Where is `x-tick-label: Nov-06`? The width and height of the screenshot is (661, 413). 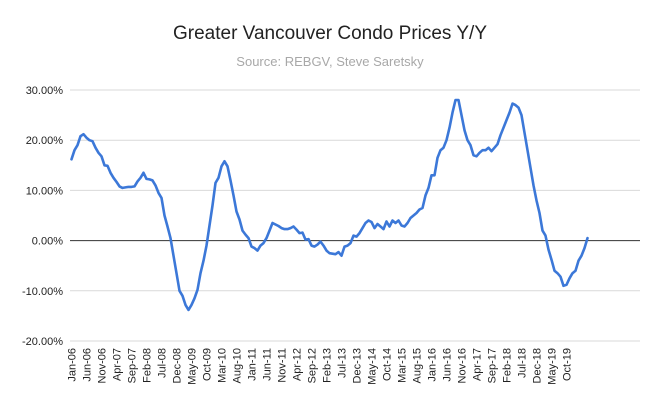 x-tick-label: Nov-06 is located at coordinates (103, 365).